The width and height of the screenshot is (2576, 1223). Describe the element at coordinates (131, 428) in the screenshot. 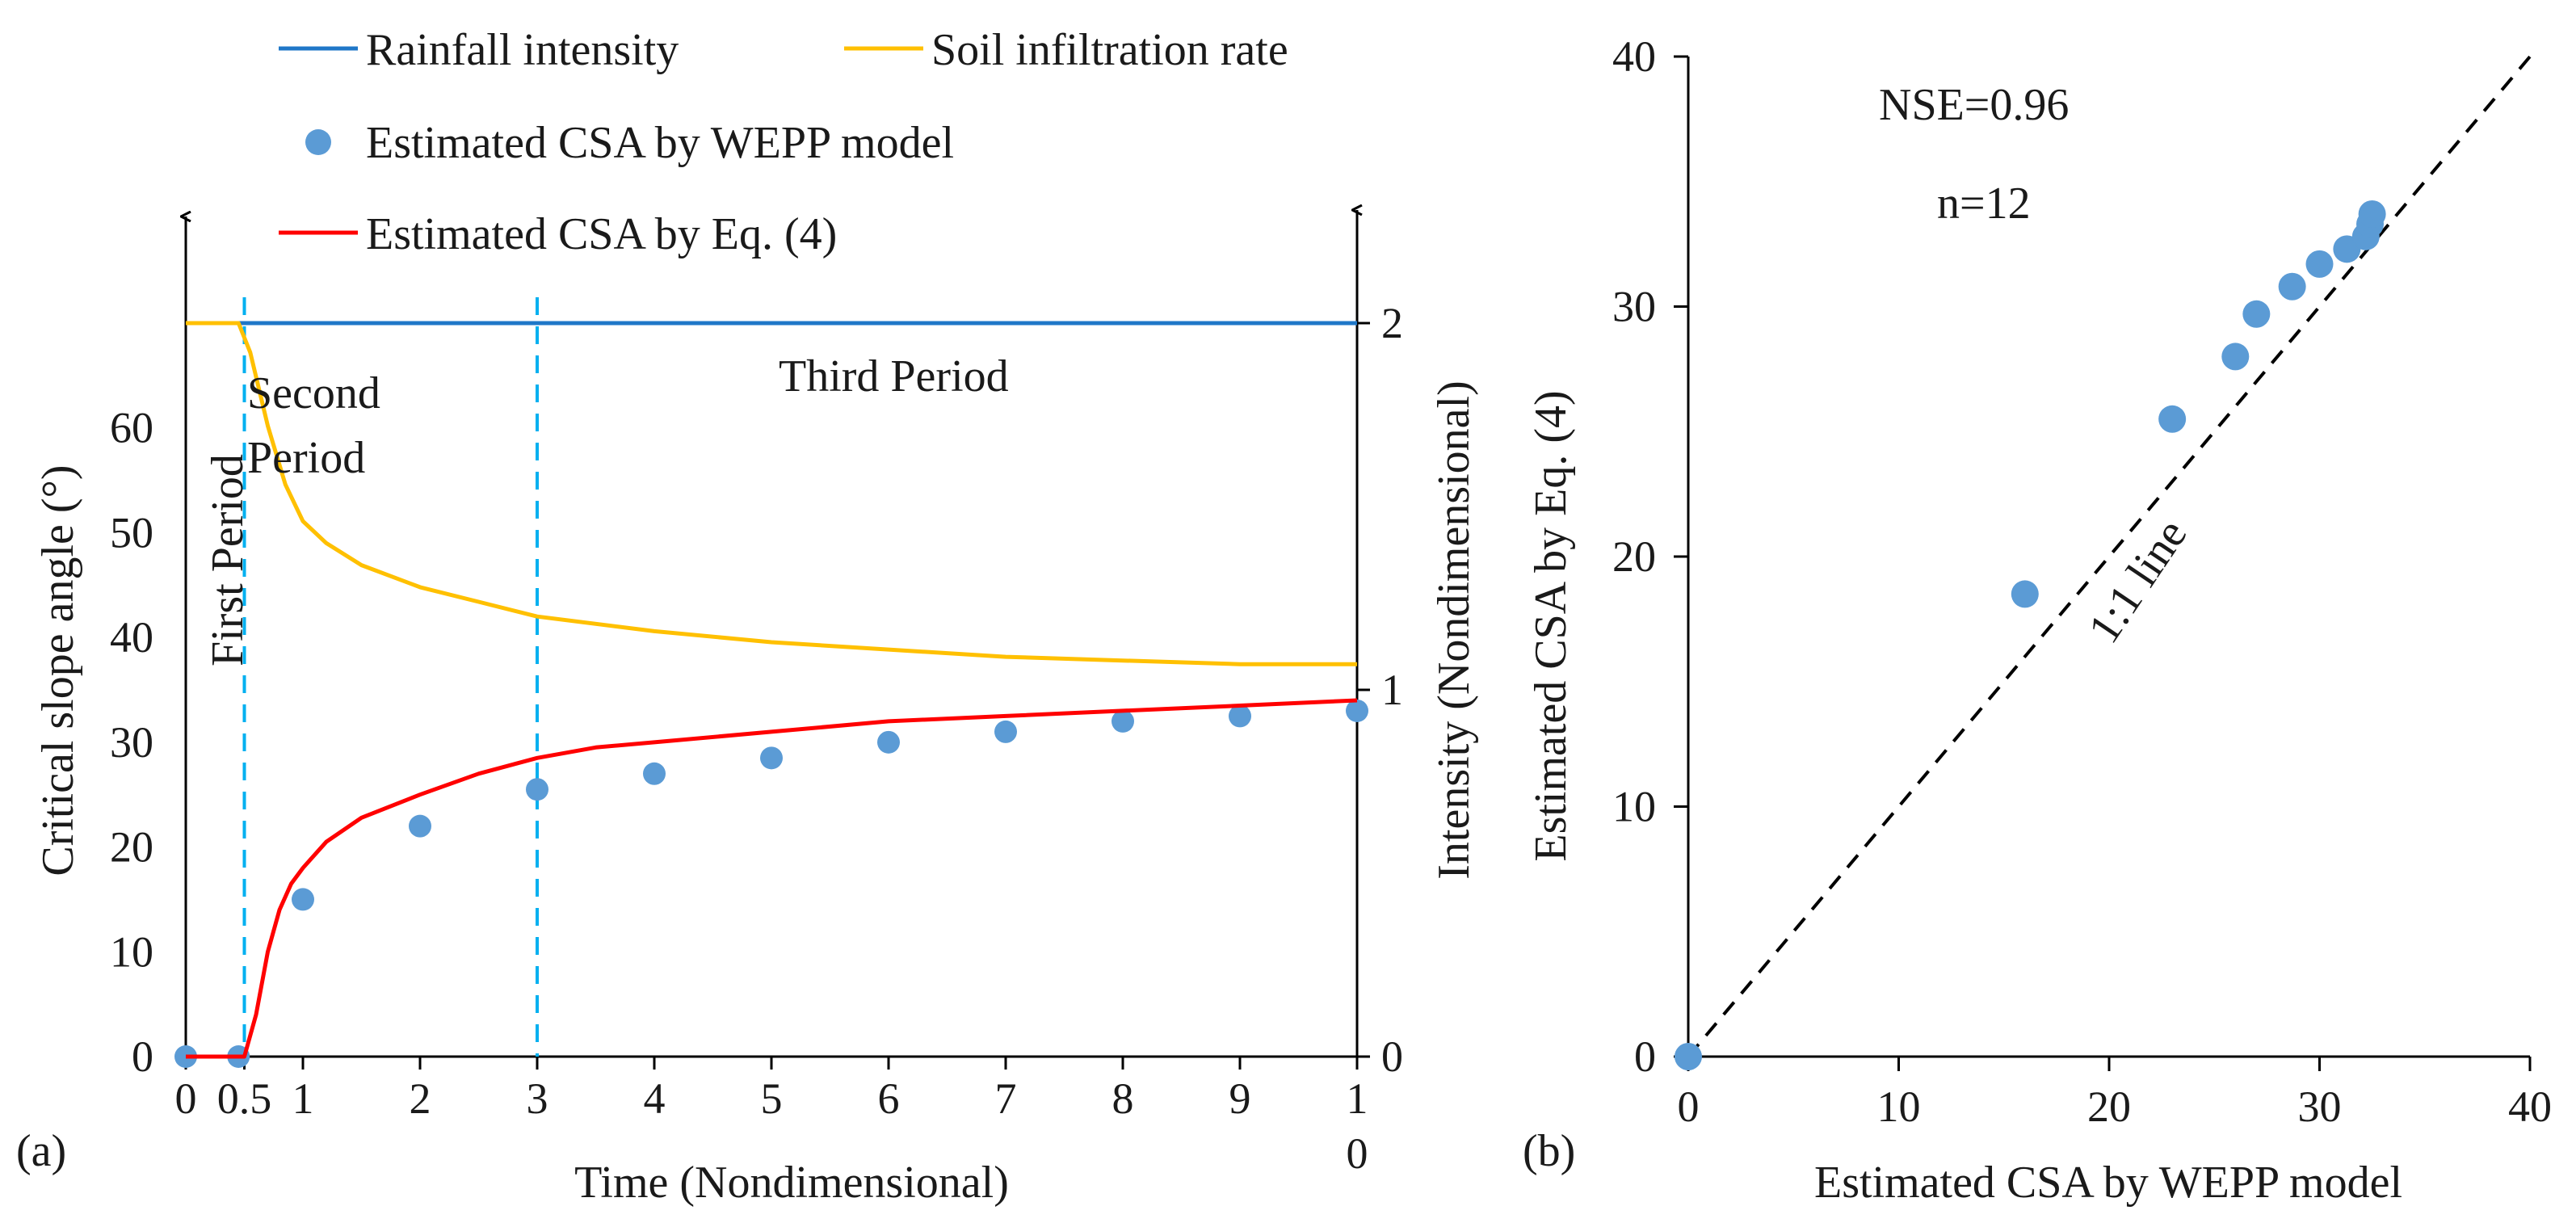

I see `y-tick-label: 60` at that location.